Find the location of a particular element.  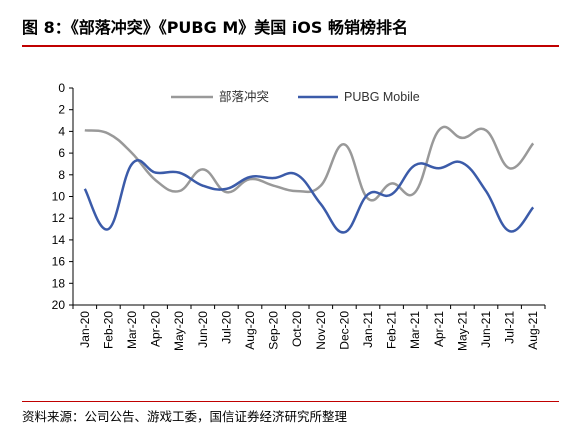

x-tick-label: Jan-21 is located at coordinates (368, 329).